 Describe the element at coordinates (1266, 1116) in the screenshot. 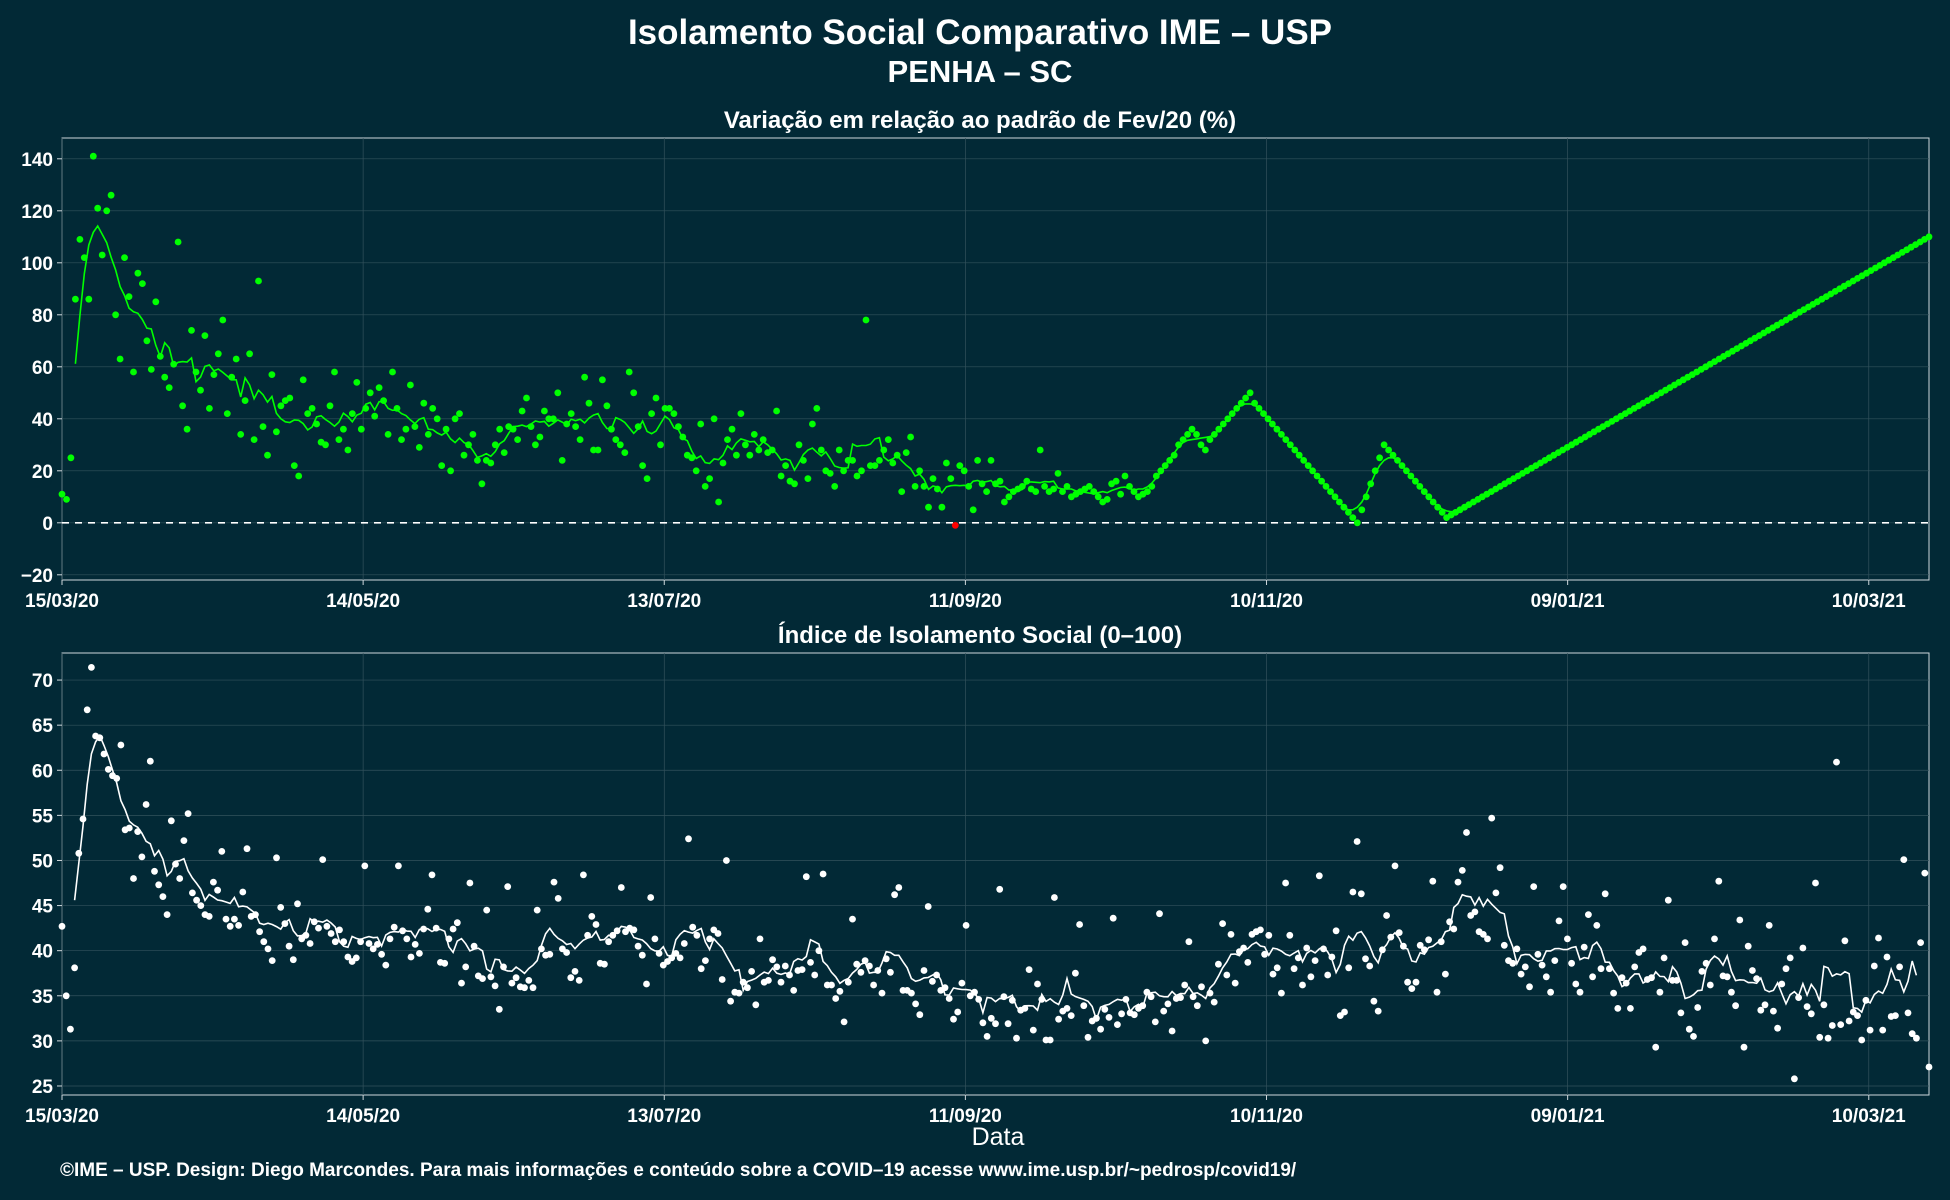

I see `x-tick-label: 10/11/20` at that location.